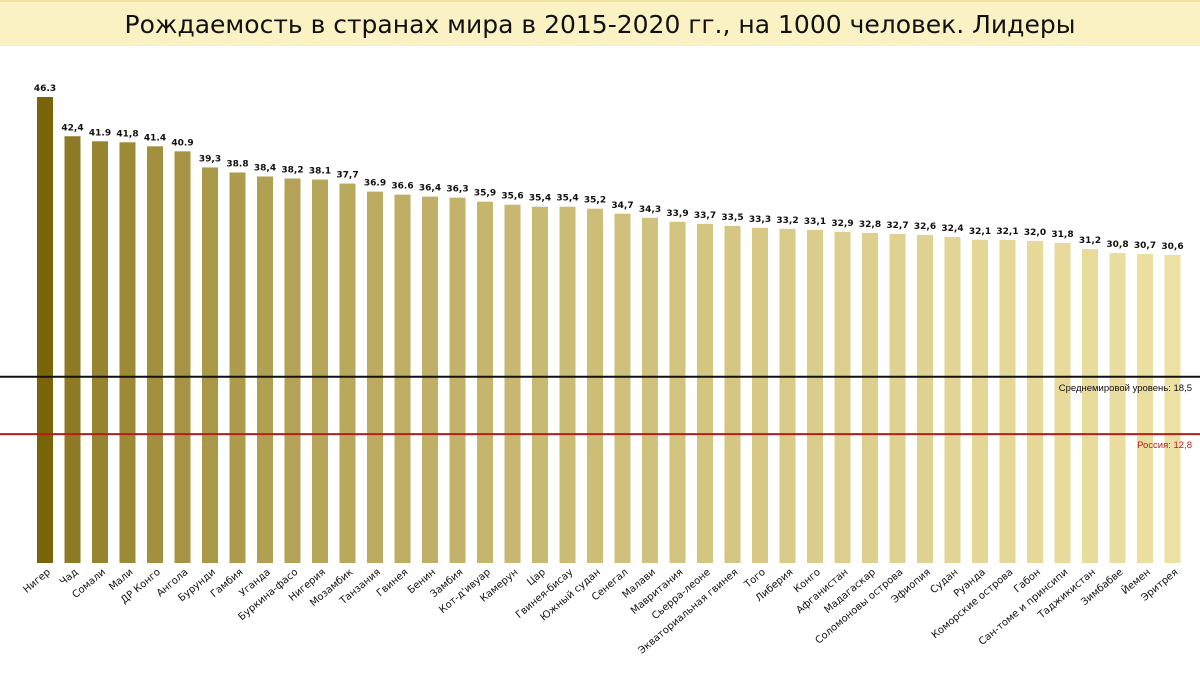 This screenshot has height=684, width=1200. What do you see at coordinates (402, 187) in the screenshot?
I see `bar-value-label: 36.6` at bounding box center [402, 187].